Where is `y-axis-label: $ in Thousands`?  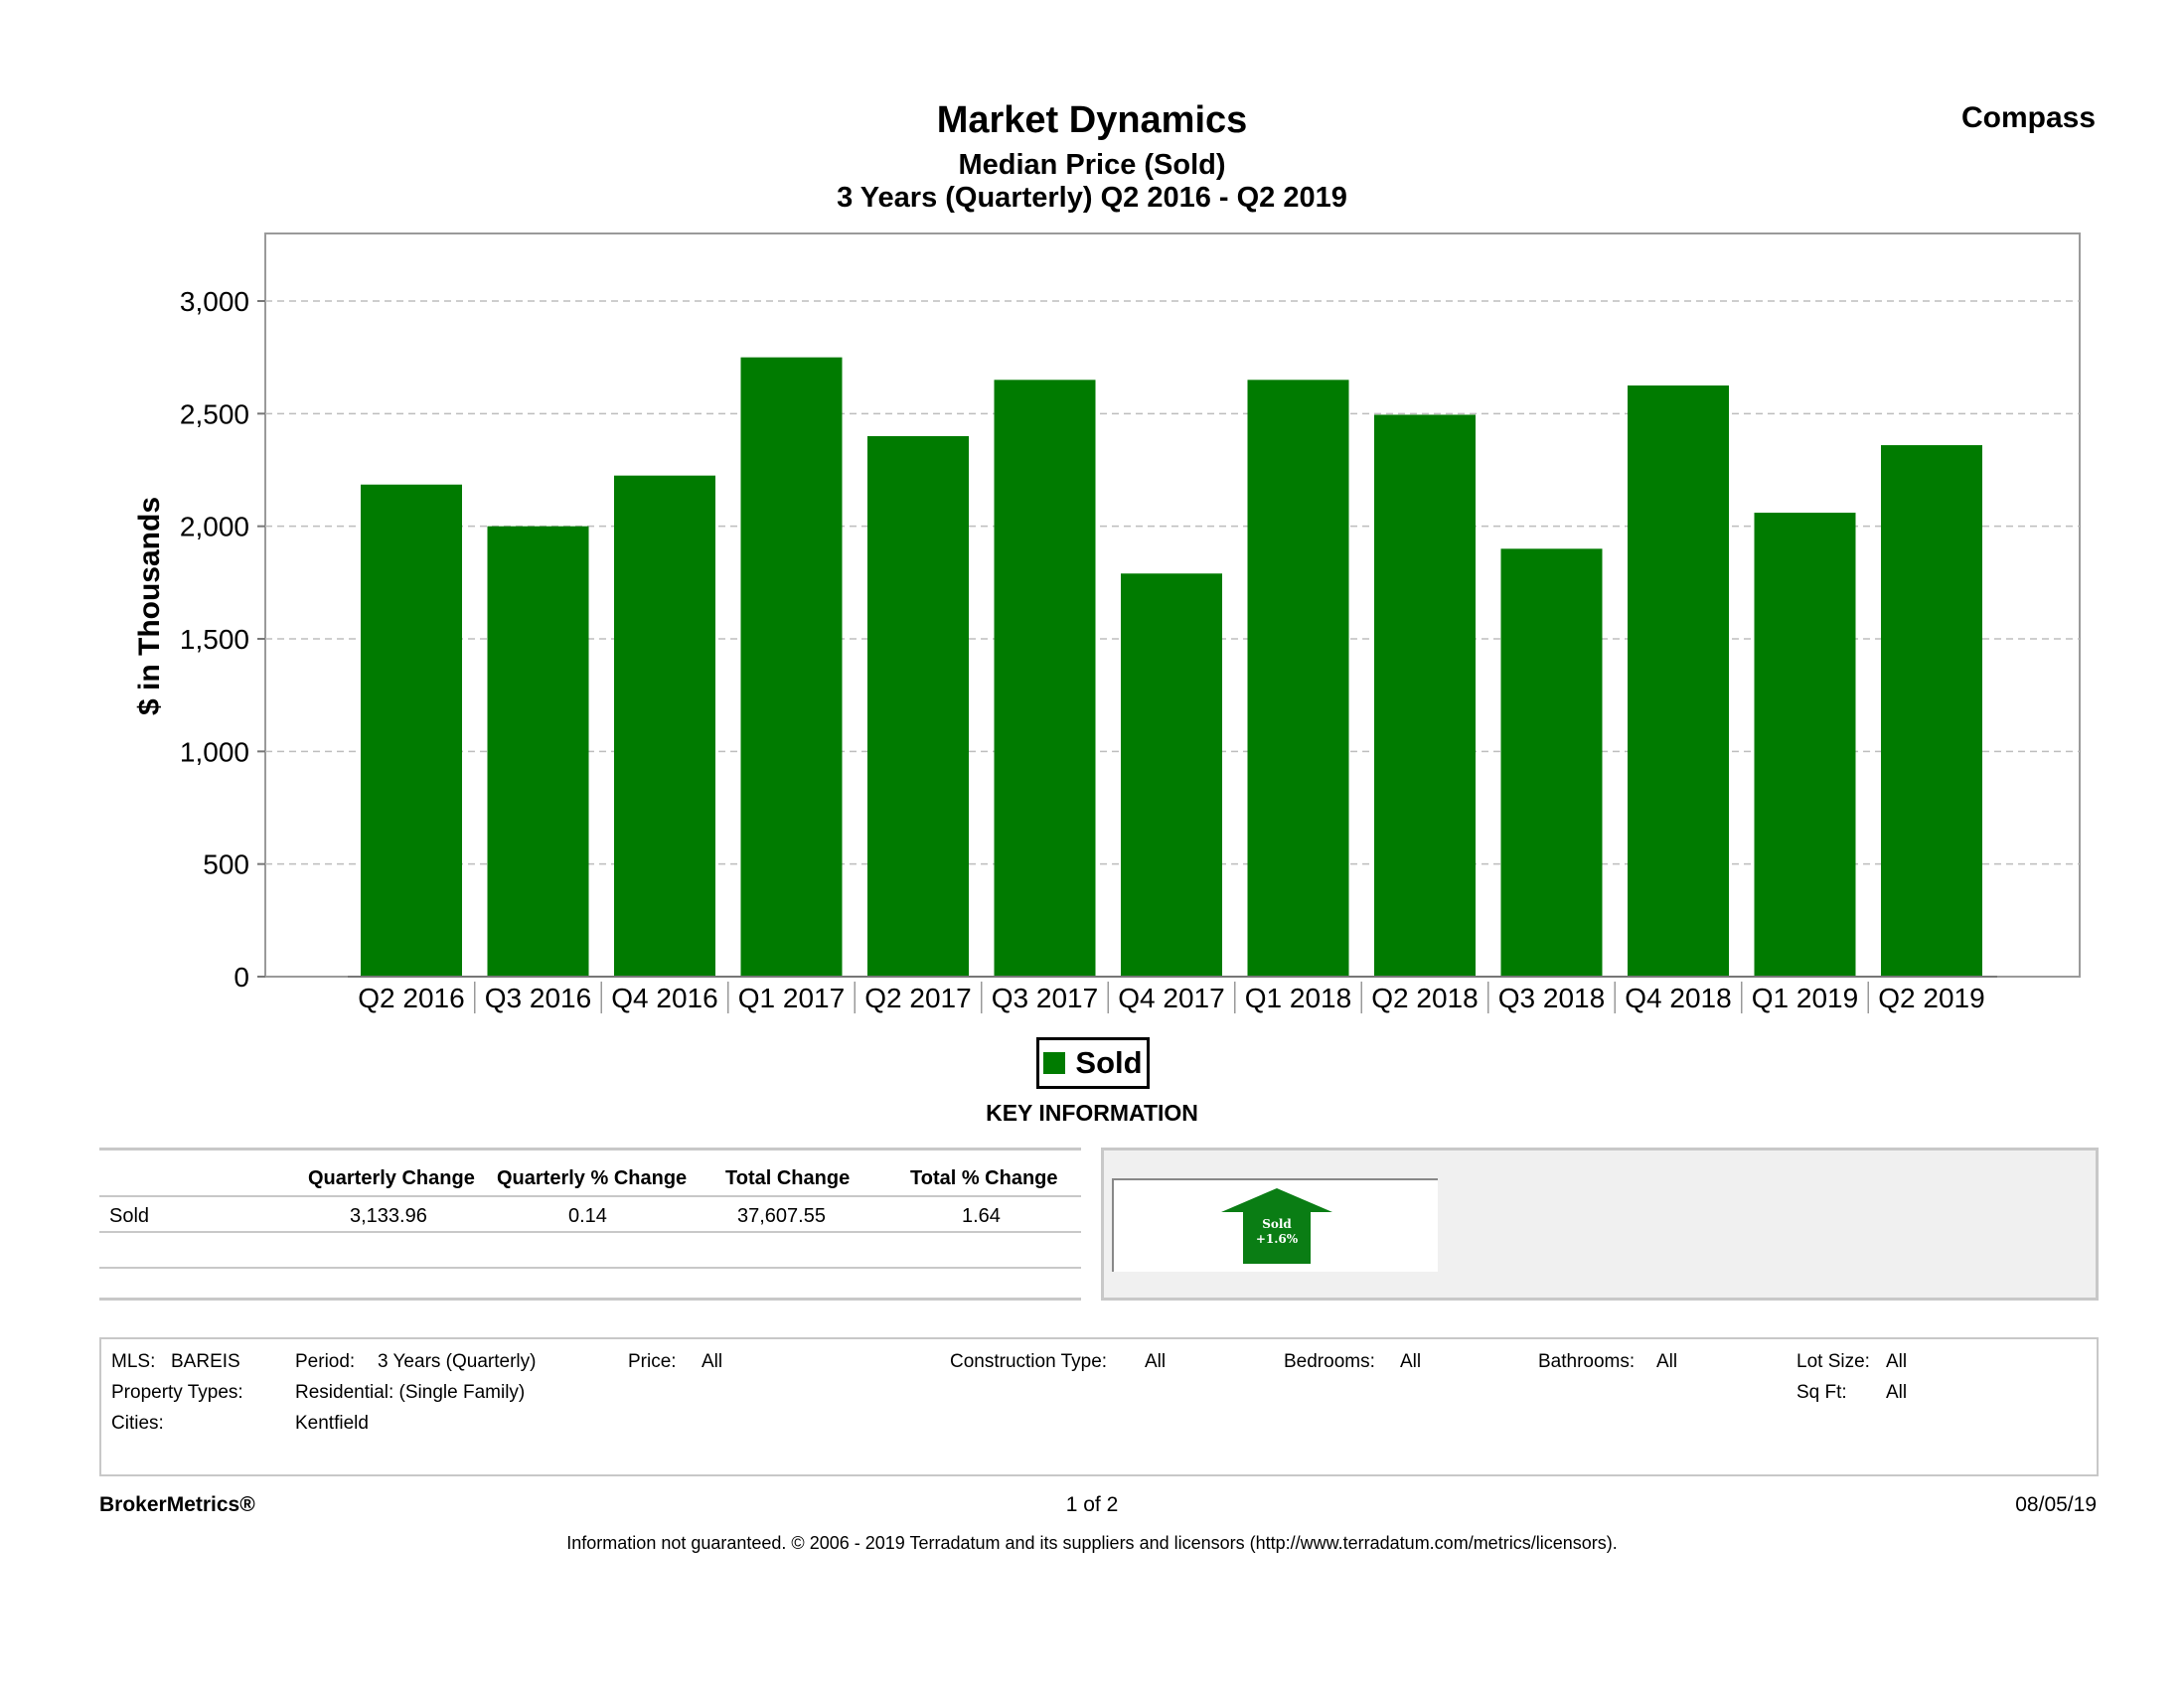
y-axis-label: $ in Thousands is located at coordinates (149, 606).